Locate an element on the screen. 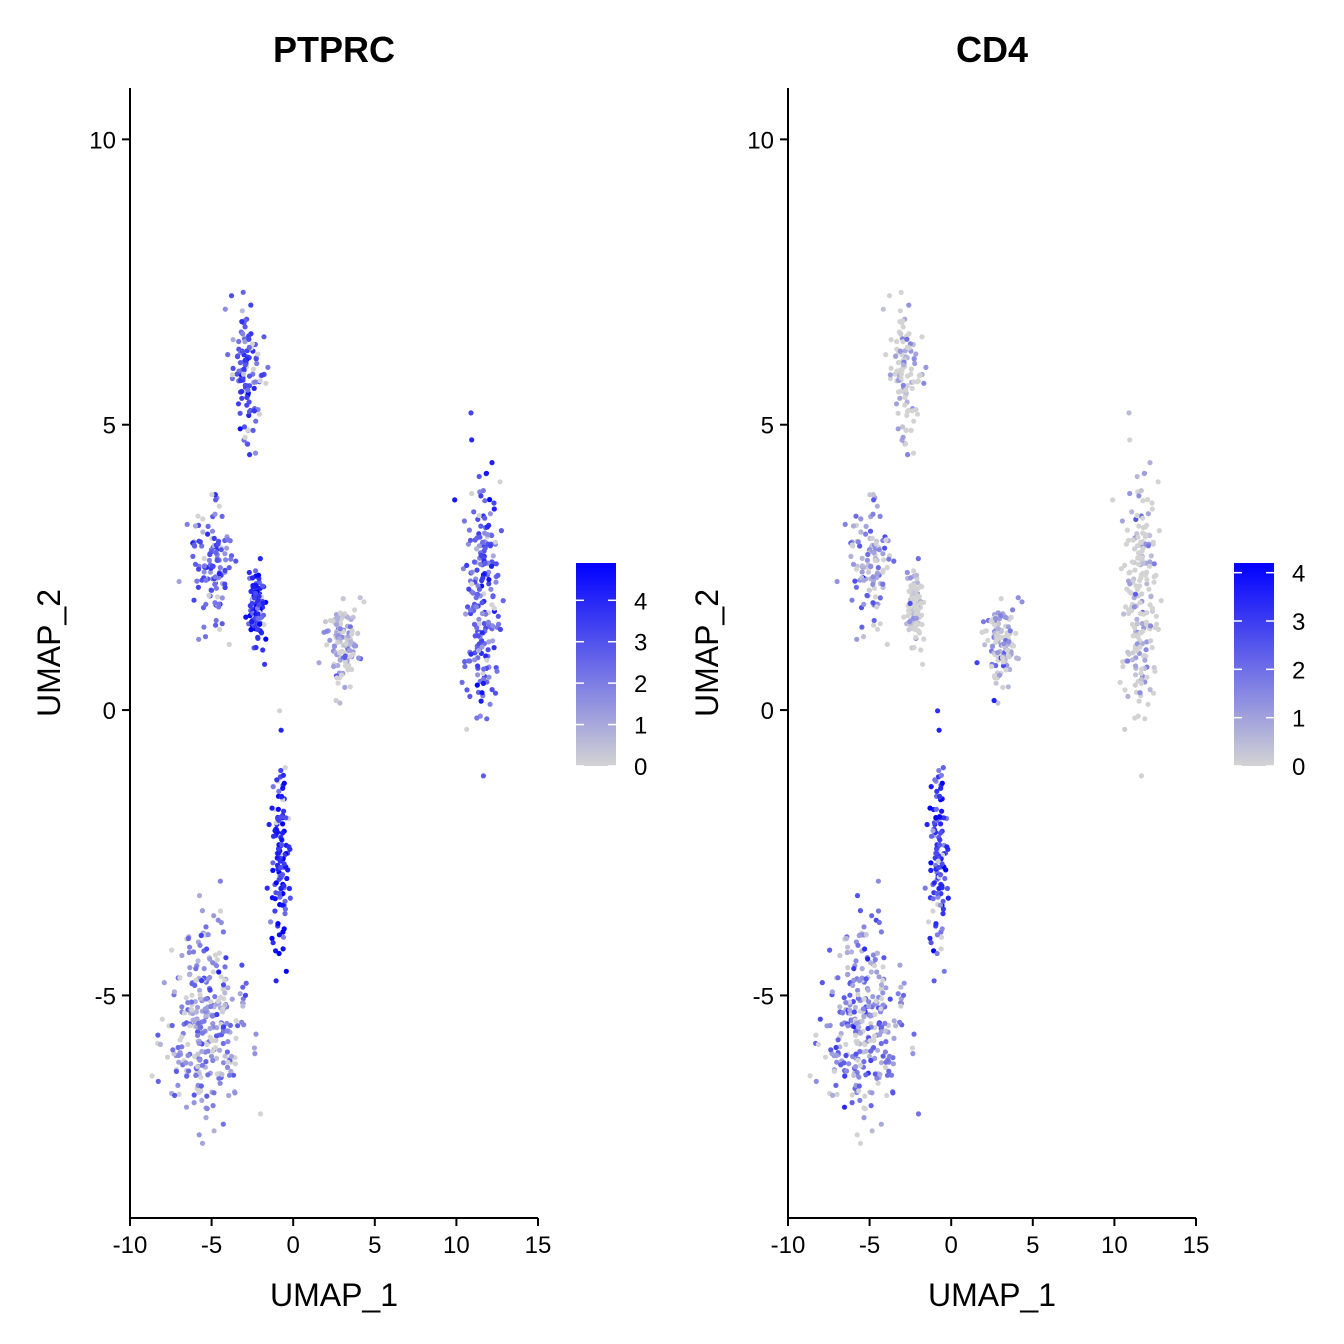 This screenshot has width=1344, height=1344. y-tick-label: 5 is located at coordinates (767, 426).